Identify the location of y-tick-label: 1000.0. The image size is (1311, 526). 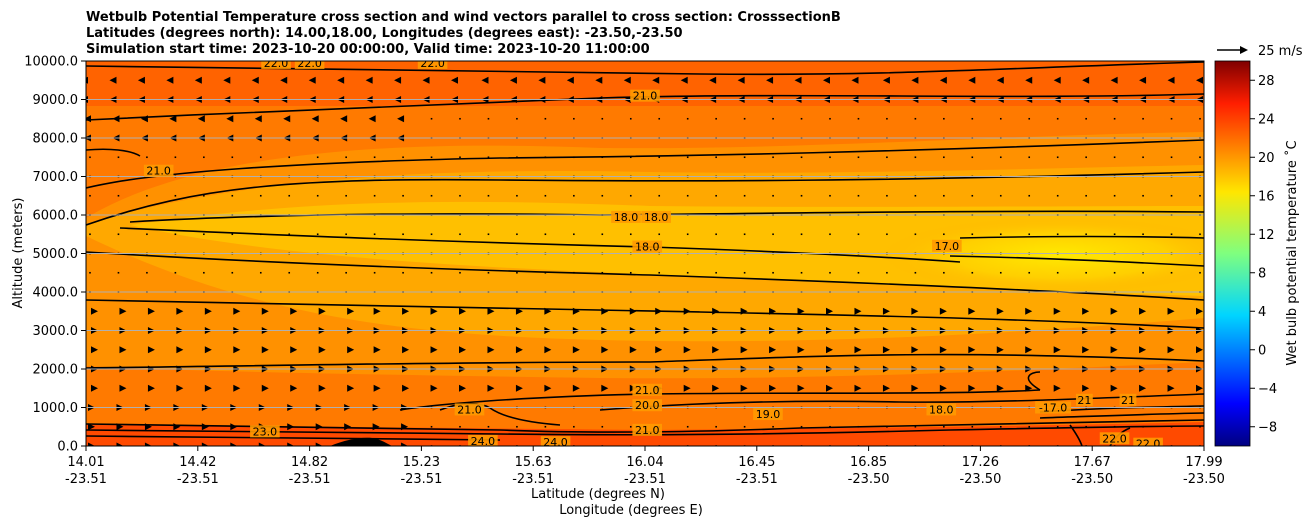
(56, 408).